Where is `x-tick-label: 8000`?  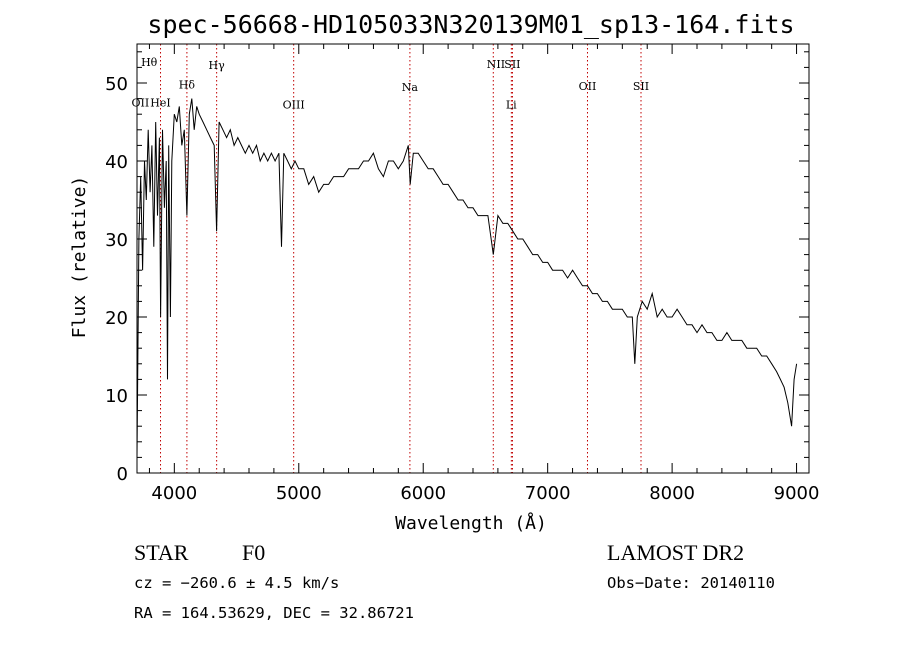 x-tick-label: 8000 is located at coordinates (672, 493).